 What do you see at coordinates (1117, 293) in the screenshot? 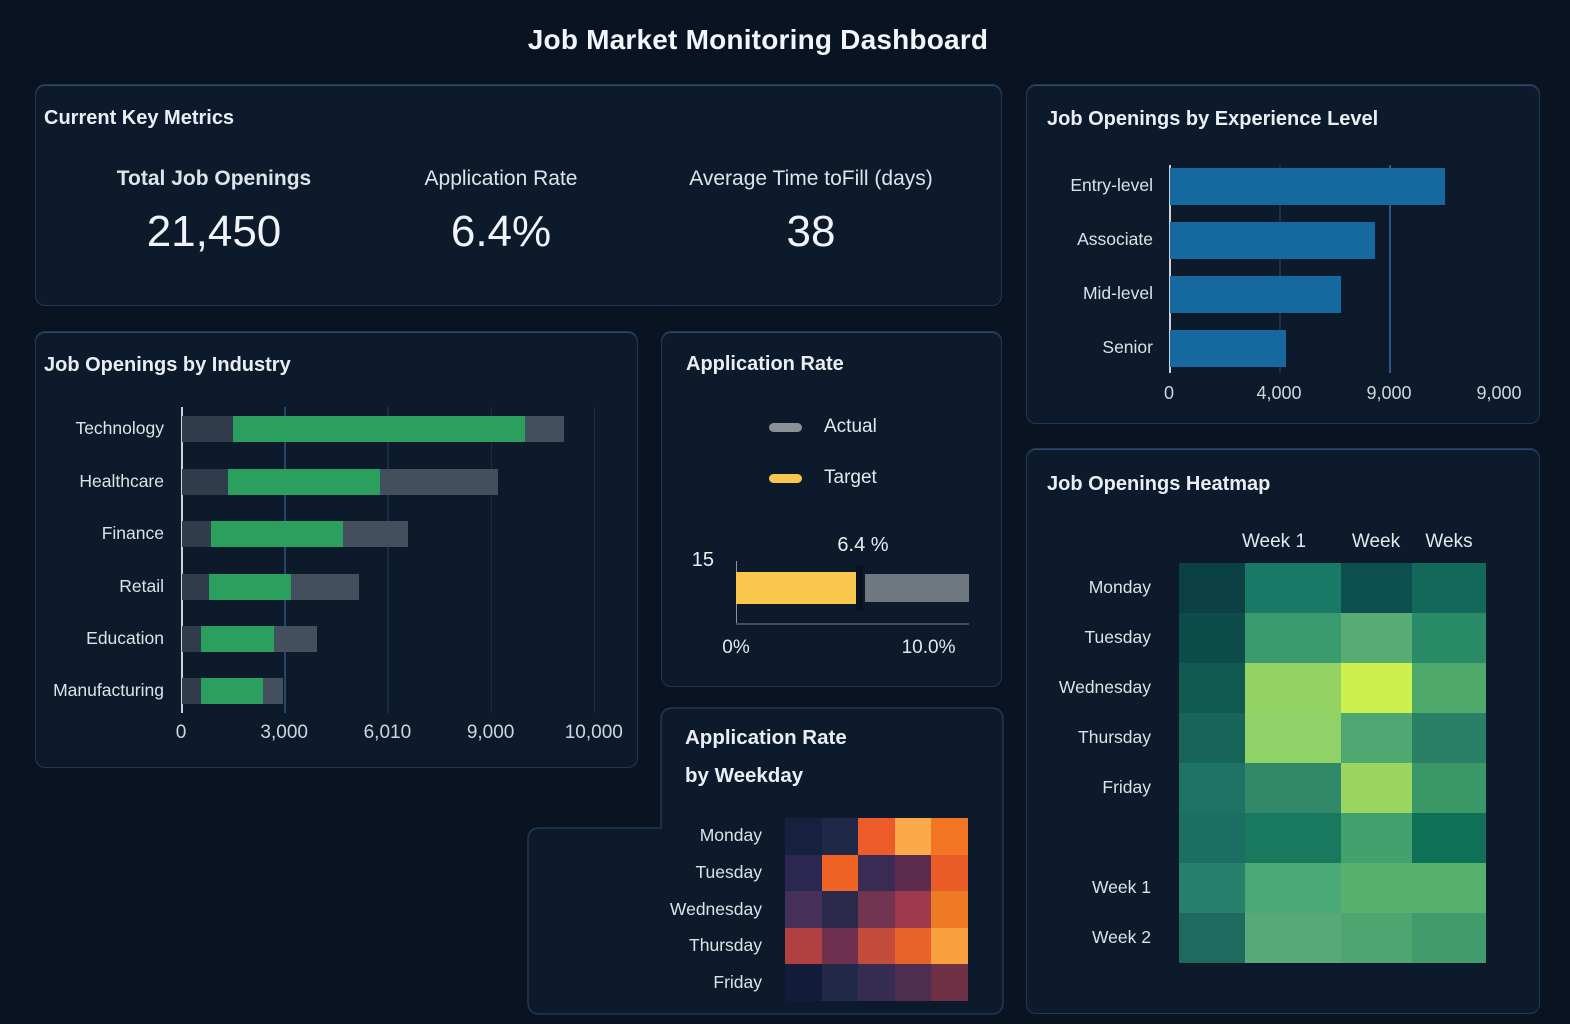
I see `category-label: Mid-level` at bounding box center [1117, 293].